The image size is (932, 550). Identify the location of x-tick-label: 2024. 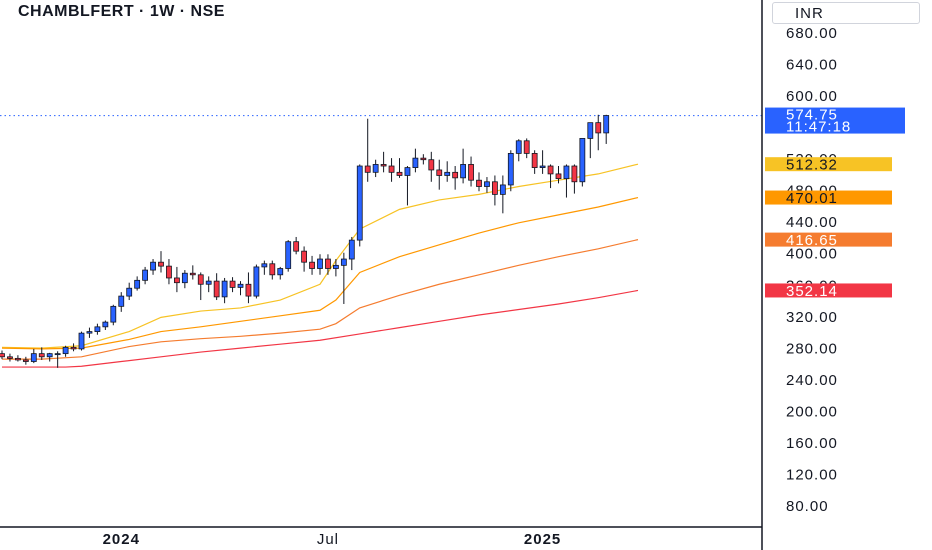
(121, 539).